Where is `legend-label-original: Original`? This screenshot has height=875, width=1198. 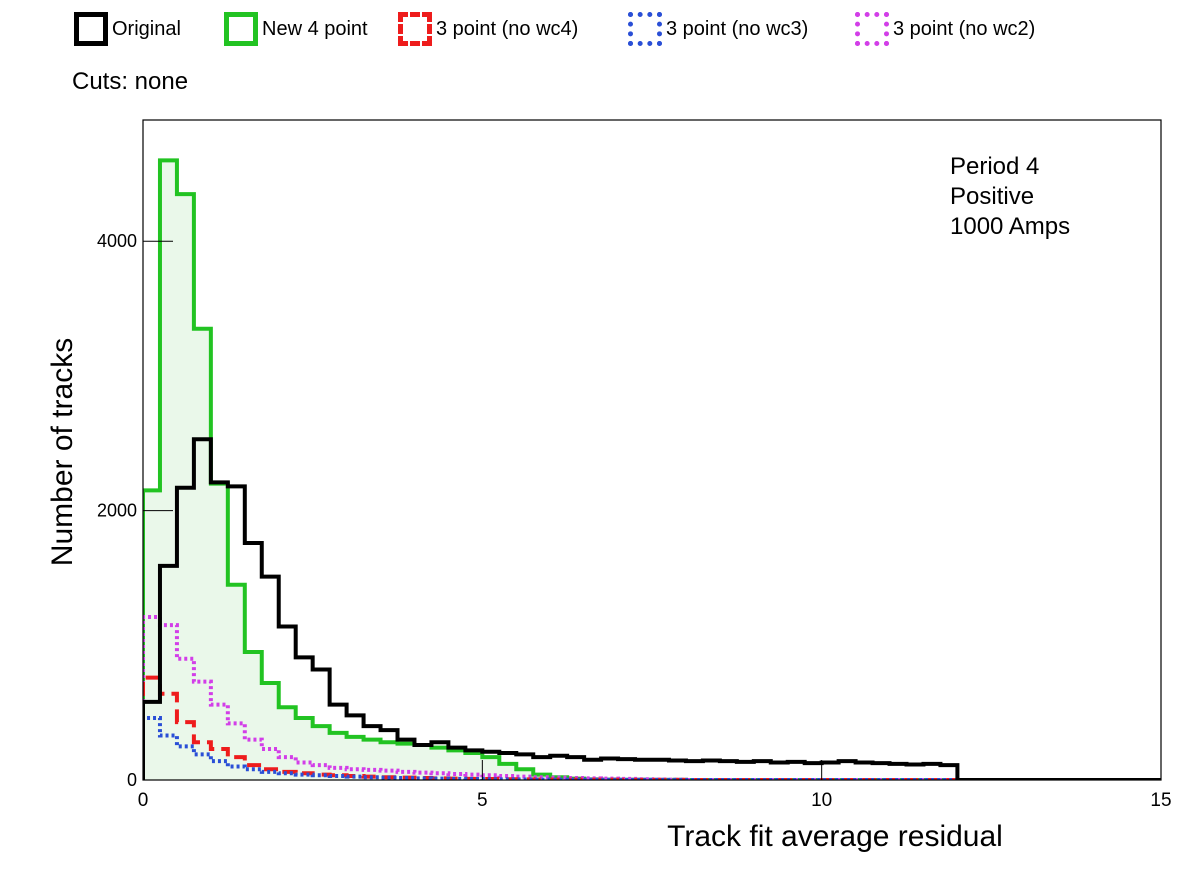
legend-label-original: Original is located at coordinates (146, 28).